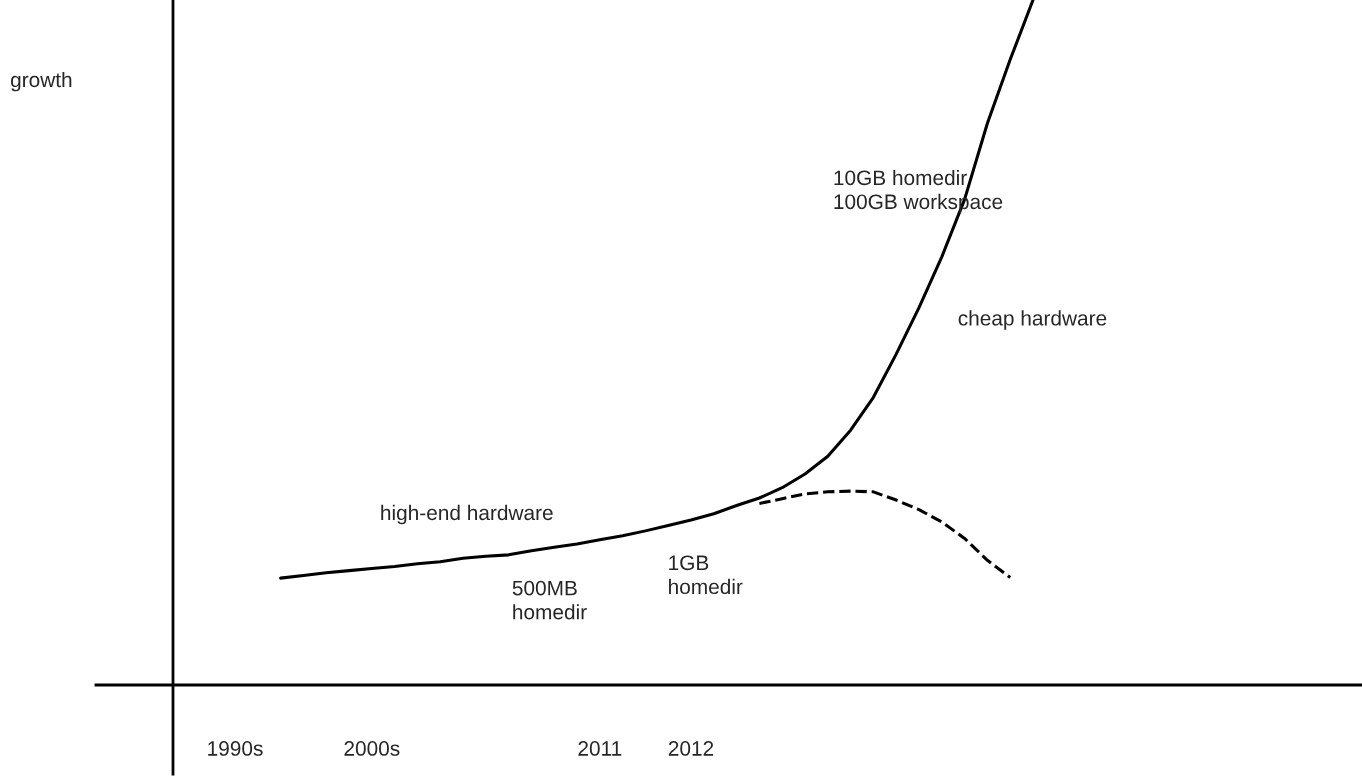 Image resolution: width=1362 pixels, height=776 pixels. What do you see at coordinates (467, 514) in the screenshot?
I see `annotation: high-end hardware` at bounding box center [467, 514].